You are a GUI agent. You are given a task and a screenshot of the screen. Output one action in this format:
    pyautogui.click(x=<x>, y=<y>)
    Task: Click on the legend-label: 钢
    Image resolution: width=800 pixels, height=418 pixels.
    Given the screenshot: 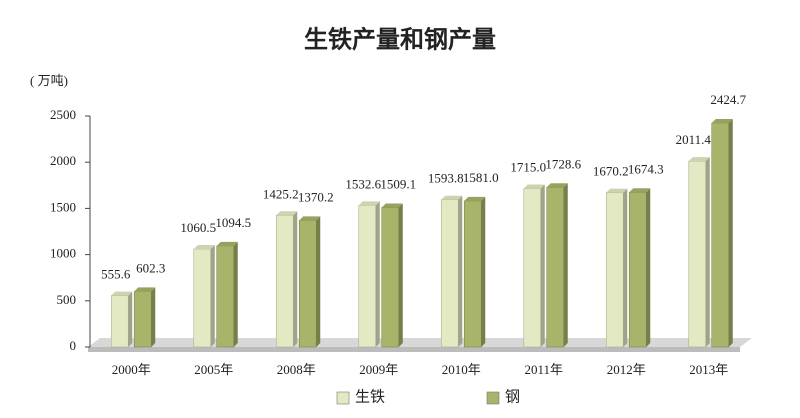 What is the action you would take?
    pyautogui.click(x=512, y=396)
    